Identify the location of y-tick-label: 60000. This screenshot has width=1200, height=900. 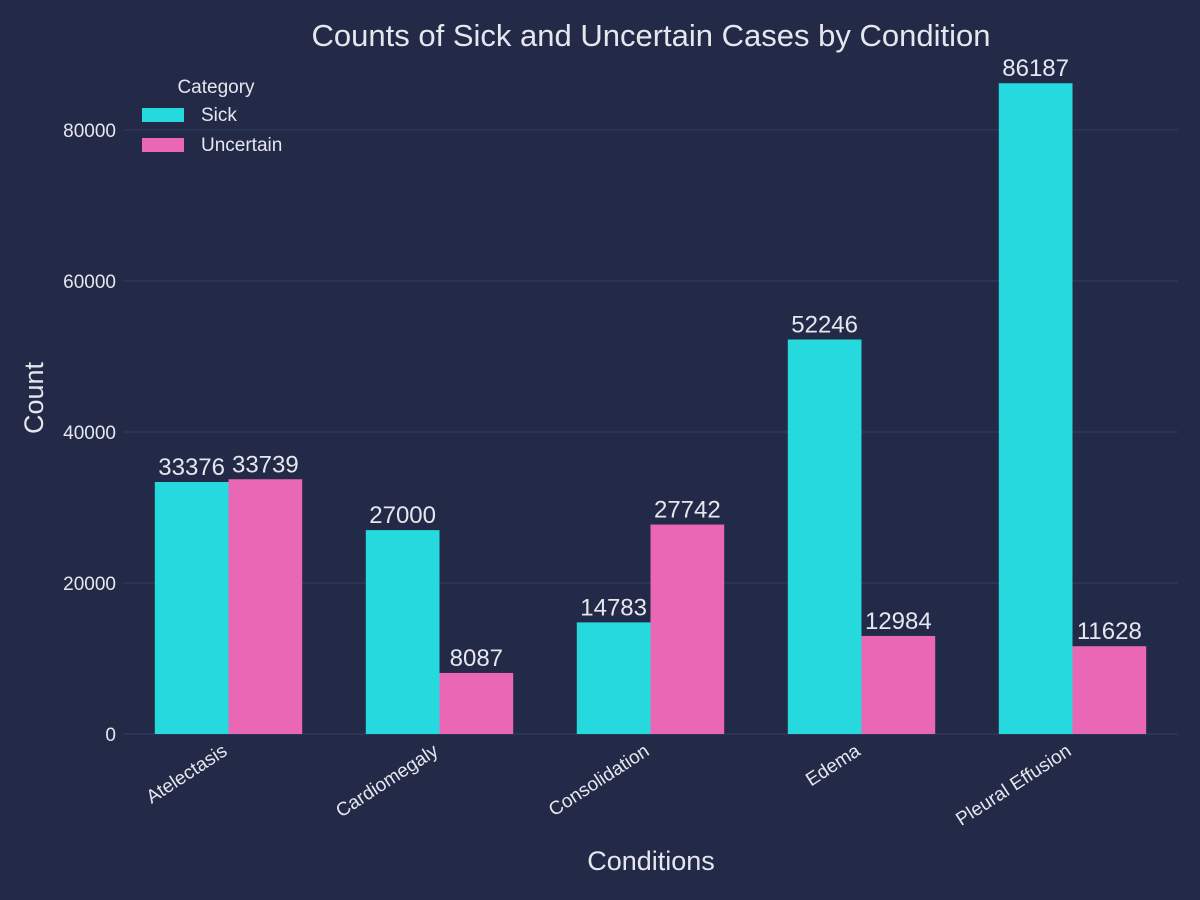
(89, 282).